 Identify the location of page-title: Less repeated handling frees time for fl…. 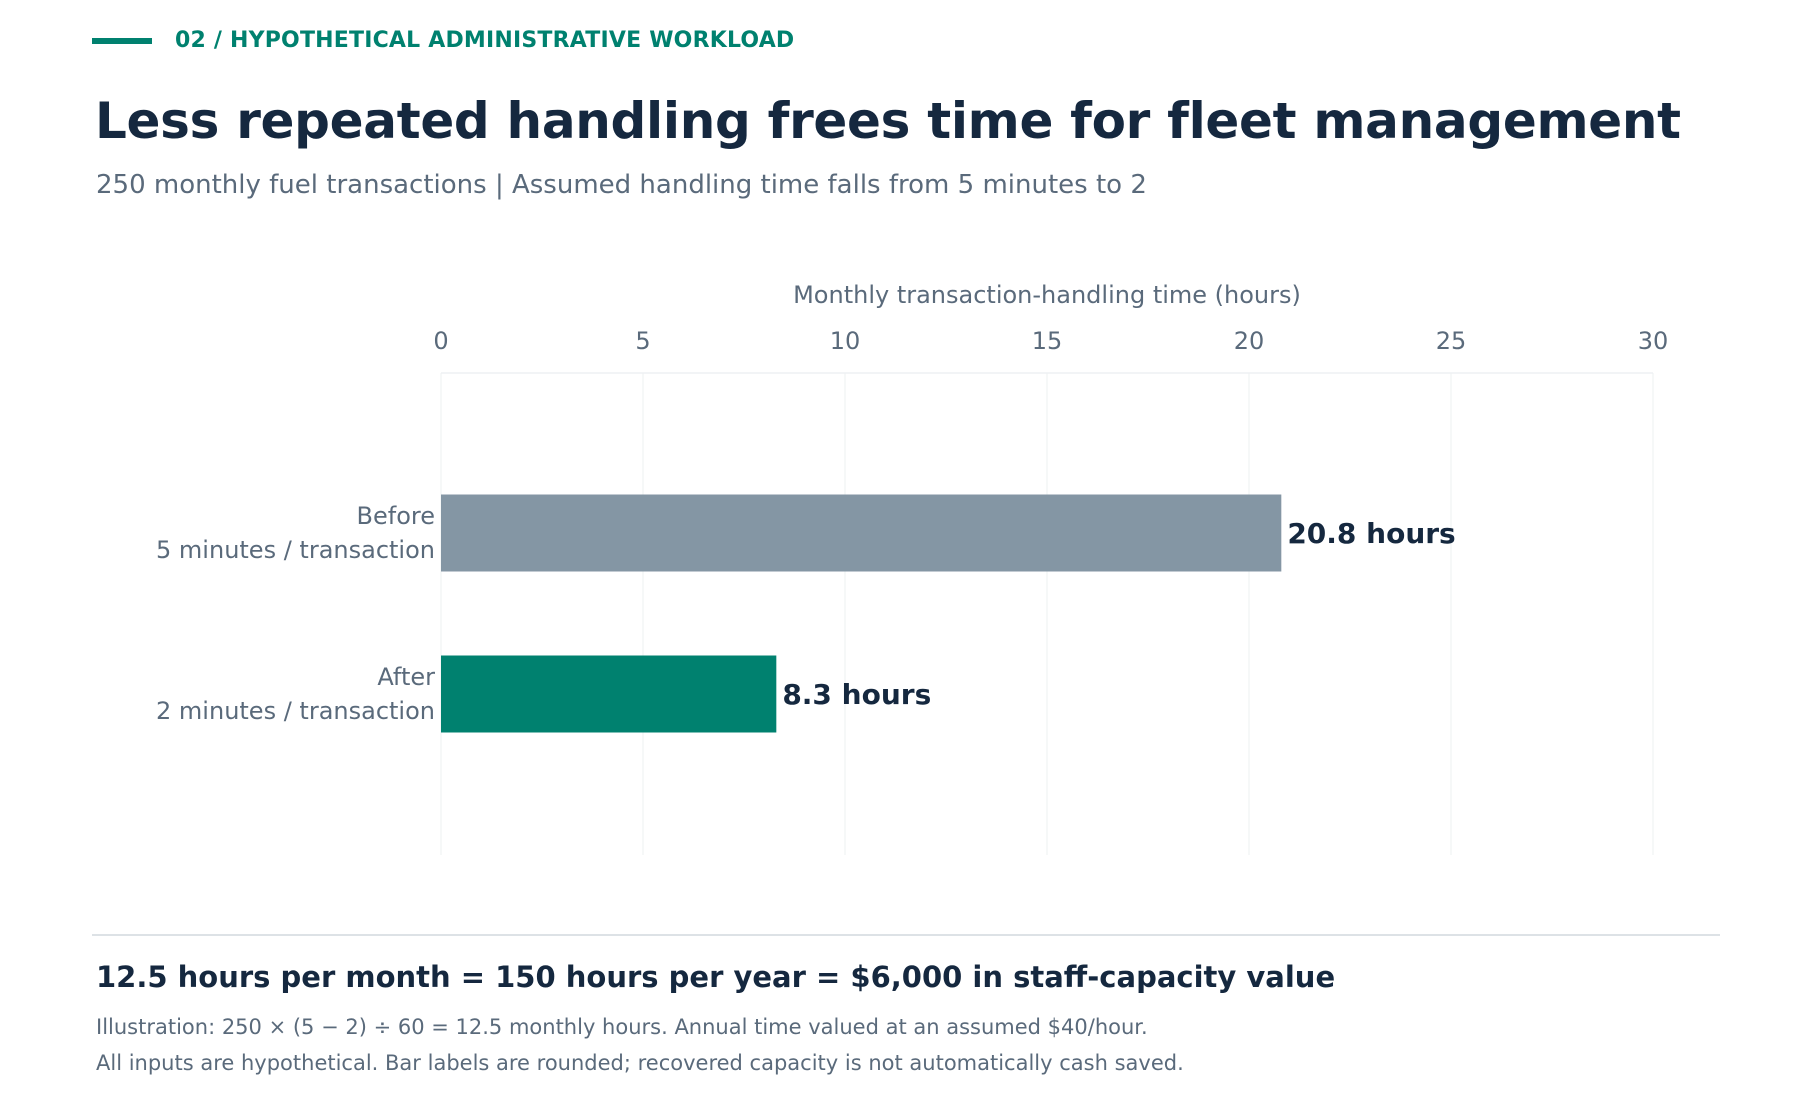
(888, 121).